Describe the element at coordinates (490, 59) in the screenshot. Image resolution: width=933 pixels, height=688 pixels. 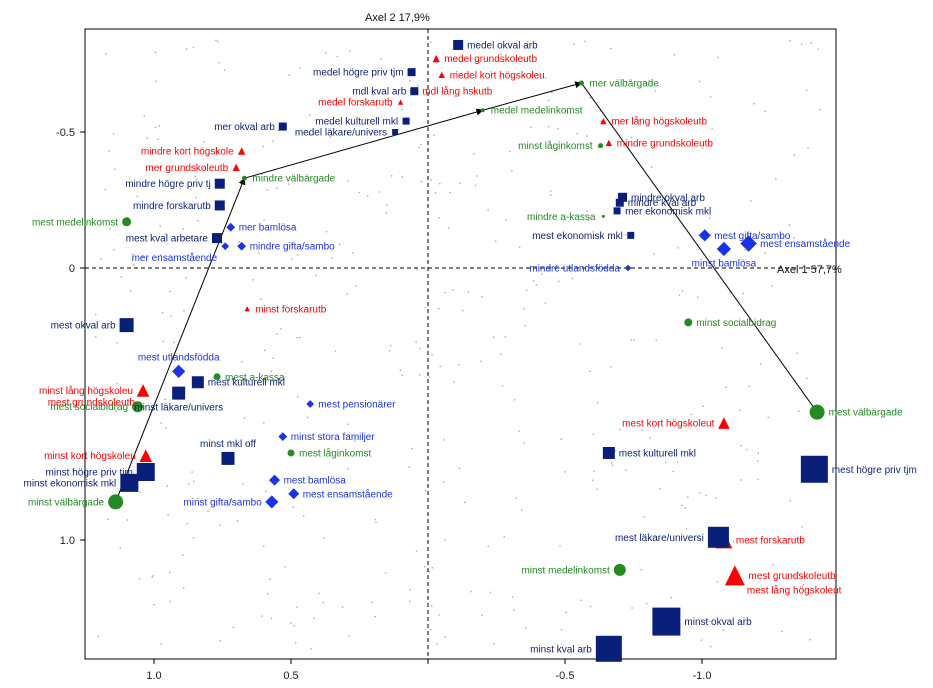
I see `point-label: medel grundskoleutb` at that location.